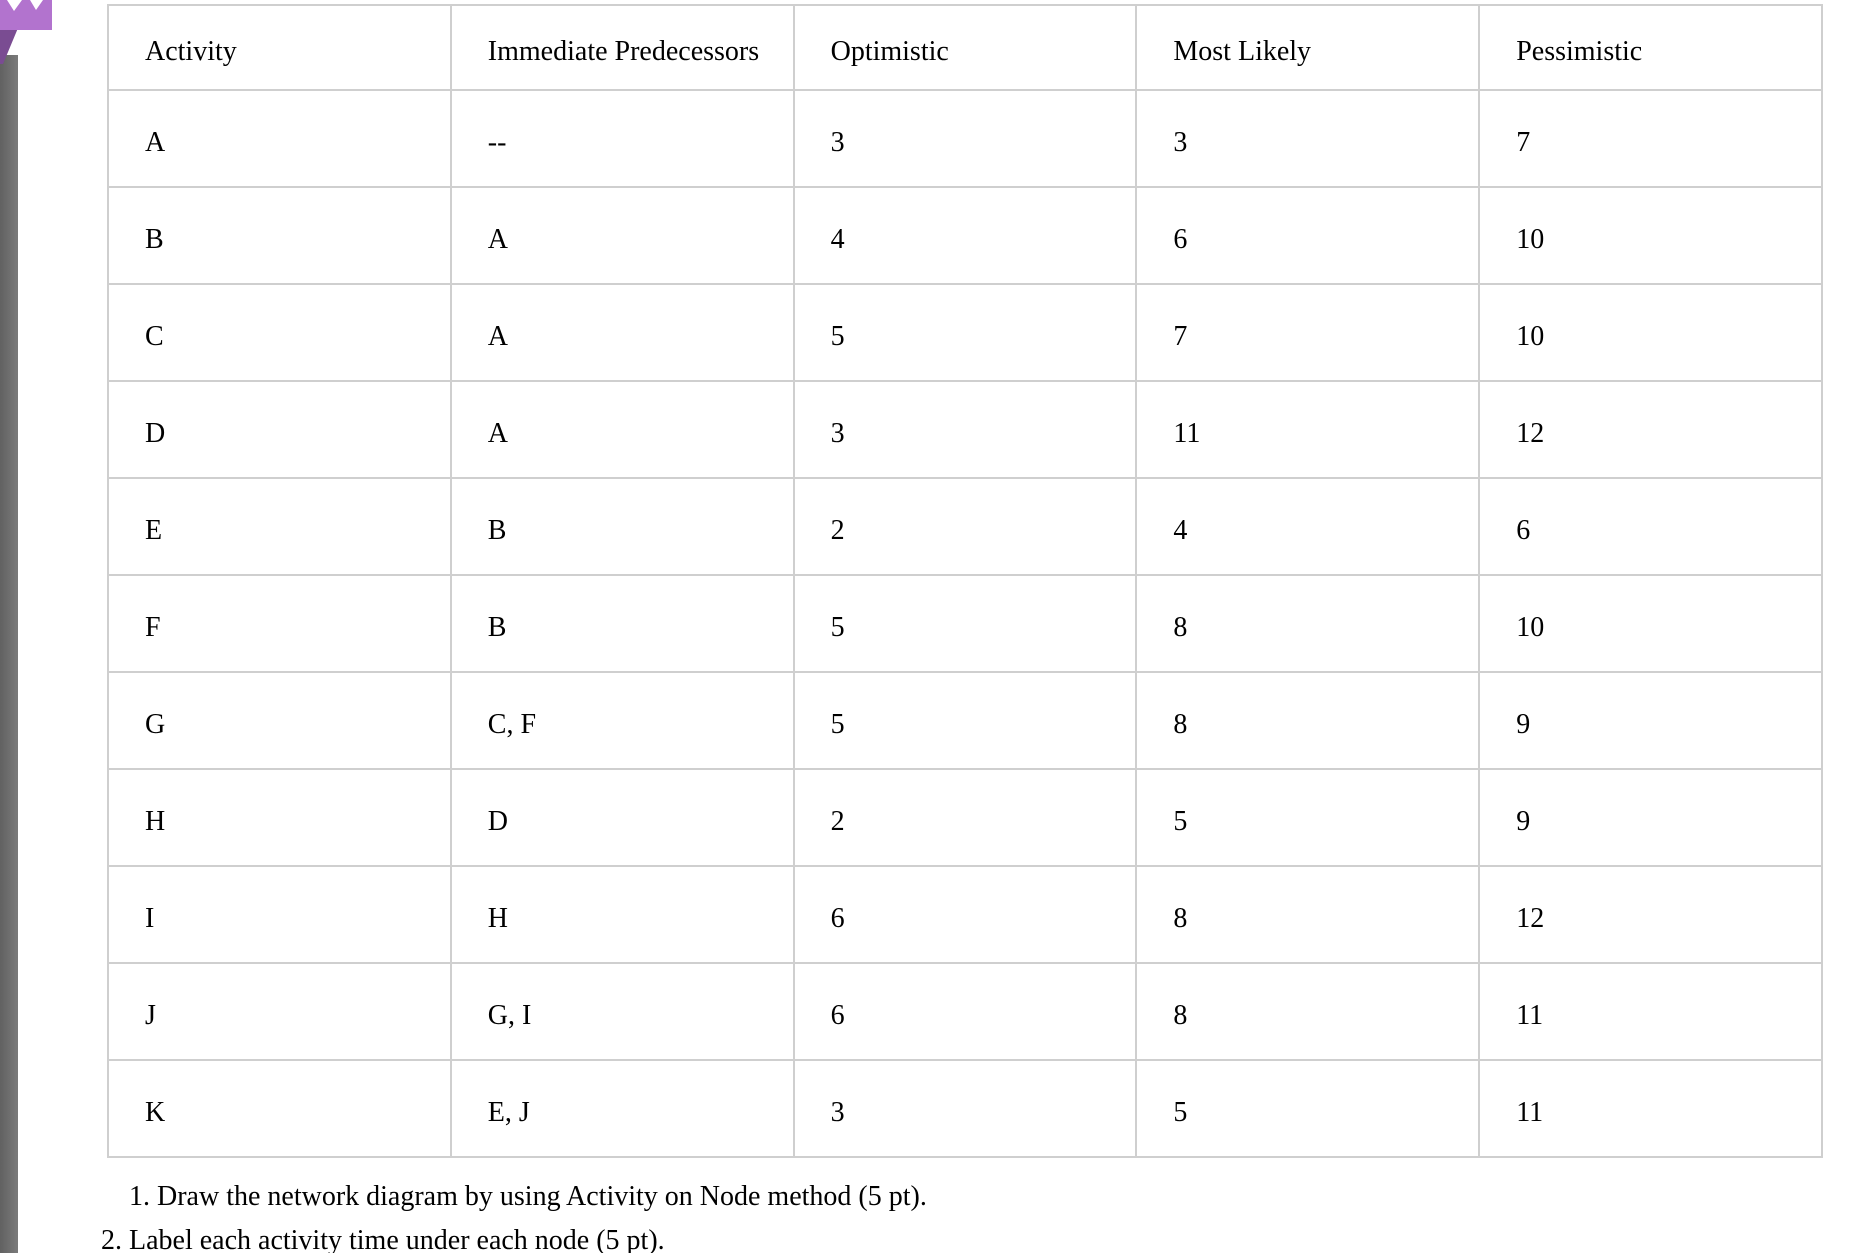  I want to click on table-cell: I, so click(279, 914).